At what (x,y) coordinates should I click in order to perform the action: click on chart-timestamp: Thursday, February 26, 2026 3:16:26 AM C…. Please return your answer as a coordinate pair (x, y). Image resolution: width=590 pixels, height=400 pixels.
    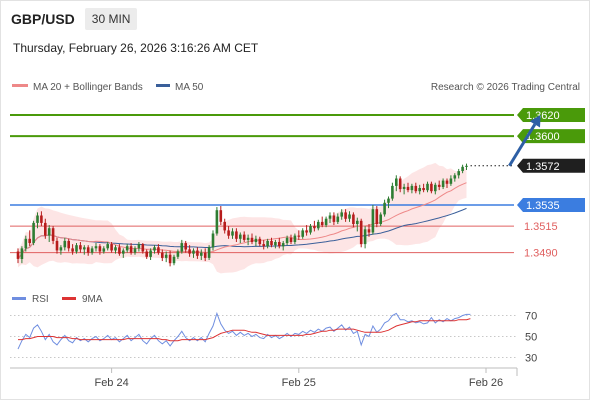
    Looking at the image, I should click on (136, 48).